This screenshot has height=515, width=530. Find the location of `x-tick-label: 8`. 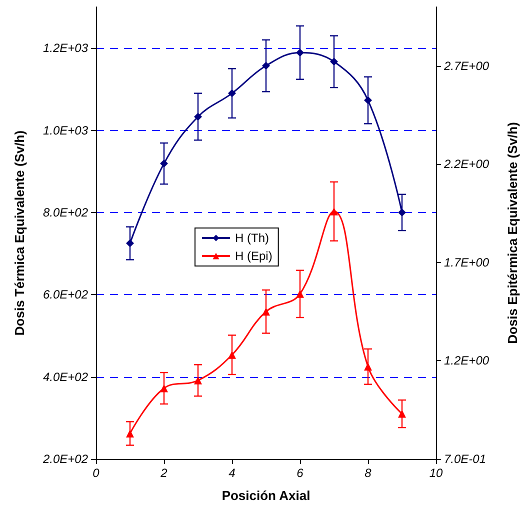

x-tick-label: 8 is located at coordinates (368, 473).